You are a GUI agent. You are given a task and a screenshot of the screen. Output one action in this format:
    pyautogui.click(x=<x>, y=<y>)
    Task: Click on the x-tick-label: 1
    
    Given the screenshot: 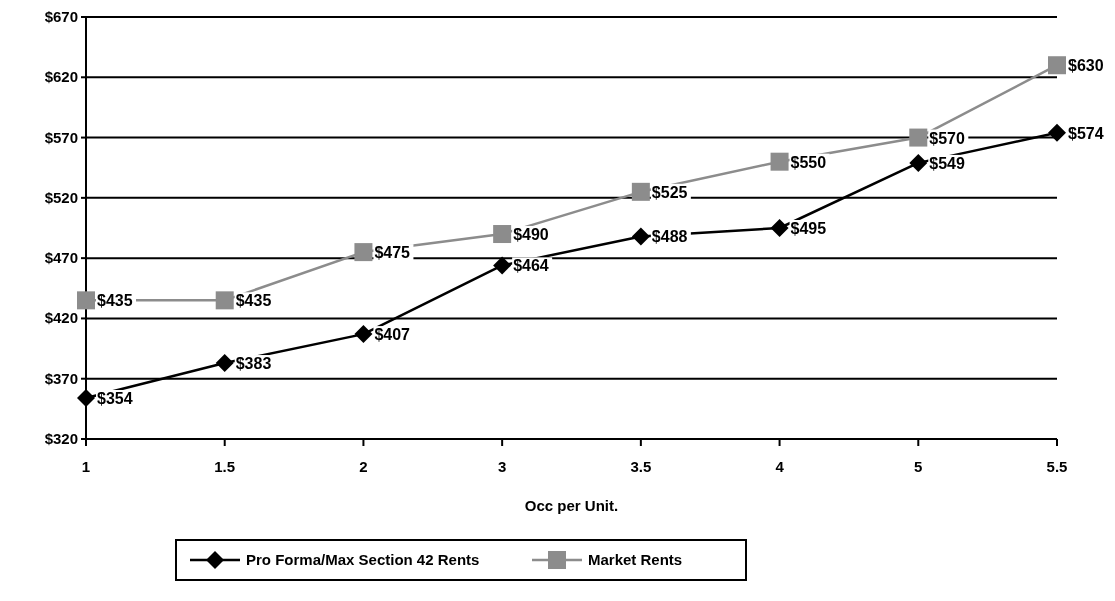 What is the action you would take?
    pyautogui.click(x=86, y=466)
    